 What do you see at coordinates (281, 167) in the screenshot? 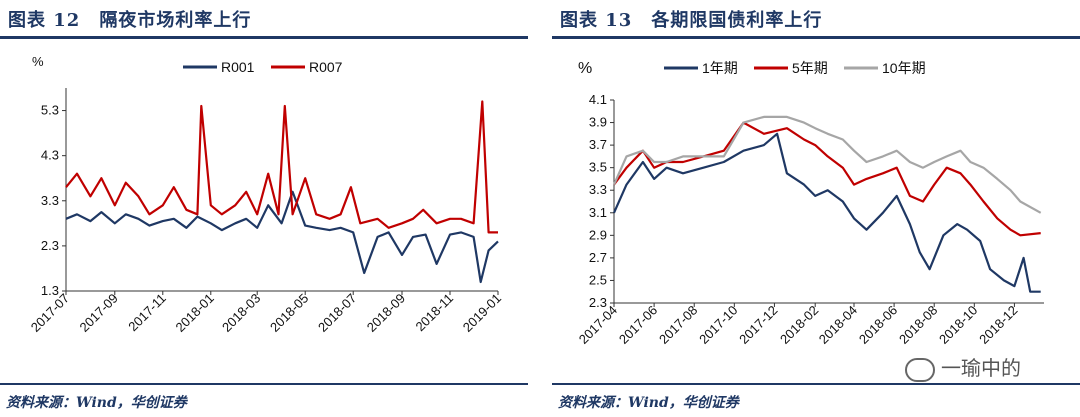
I see `series-line-R007` at bounding box center [281, 167].